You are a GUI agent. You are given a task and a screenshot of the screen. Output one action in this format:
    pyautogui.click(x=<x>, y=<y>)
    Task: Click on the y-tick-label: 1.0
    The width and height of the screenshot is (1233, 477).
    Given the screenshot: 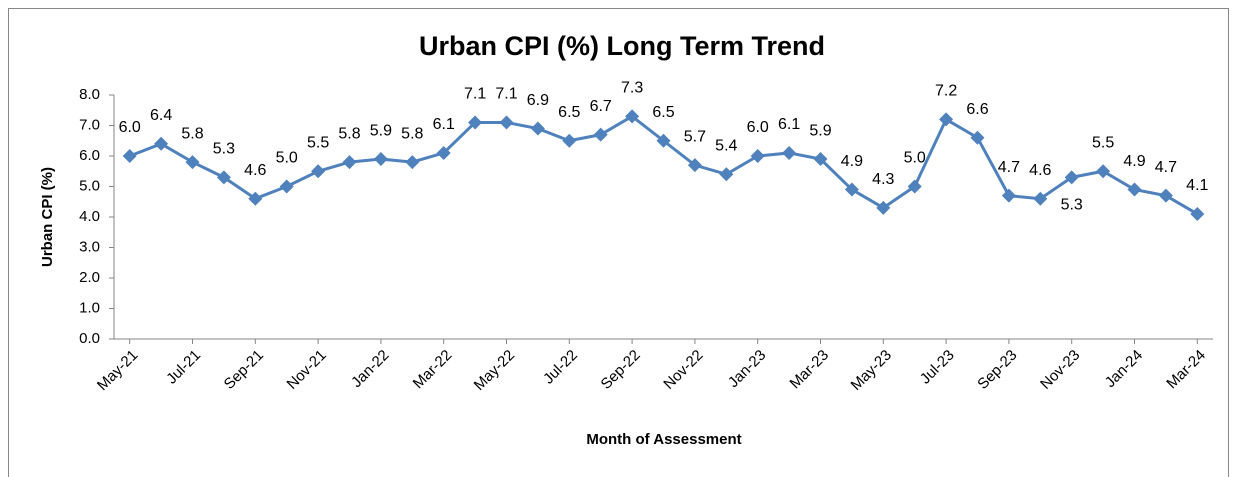 What is the action you would take?
    pyautogui.click(x=89, y=307)
    